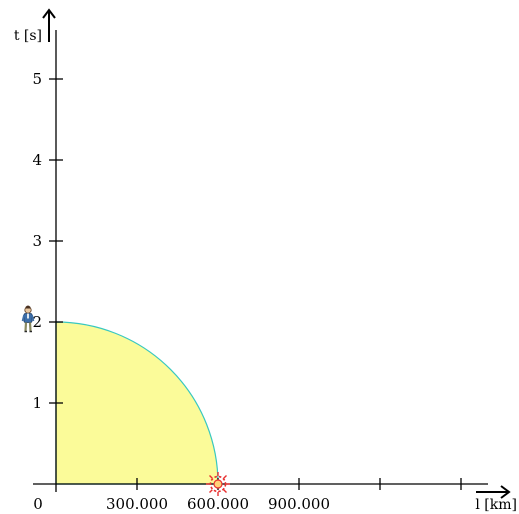 Image resolution: width=519 pixels, height=514 pixels. What do you see at coordinates (496, 505) in the screenshot?
I see `x-axis-label: l [km]` at bounding box center [496, 505].